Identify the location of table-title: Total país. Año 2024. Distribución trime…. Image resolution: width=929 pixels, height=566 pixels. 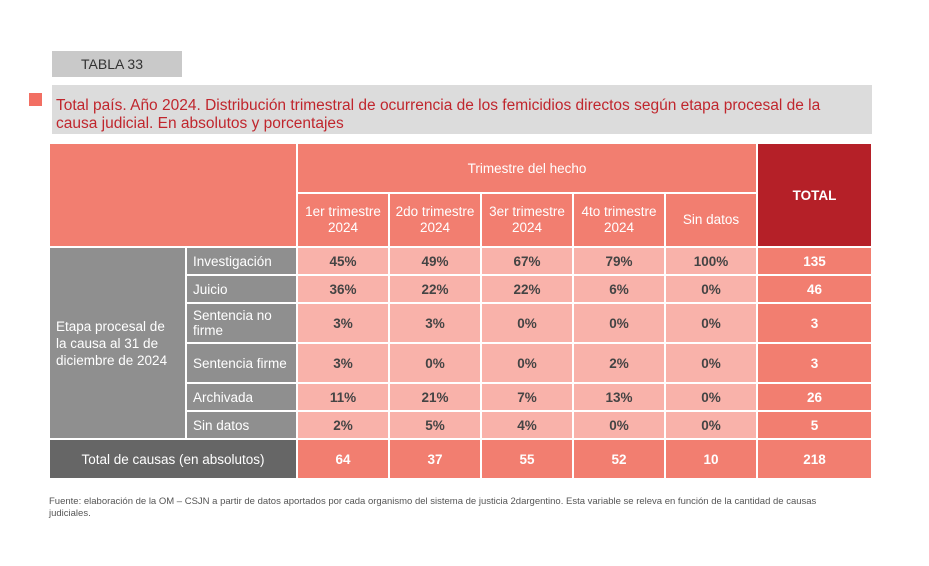
(462, 109).